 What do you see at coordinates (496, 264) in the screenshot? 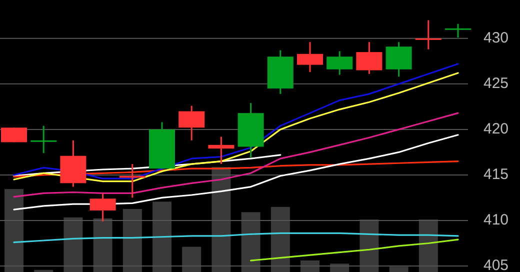
I see `y-tick-label: 405` at bounding box center [496, 264].